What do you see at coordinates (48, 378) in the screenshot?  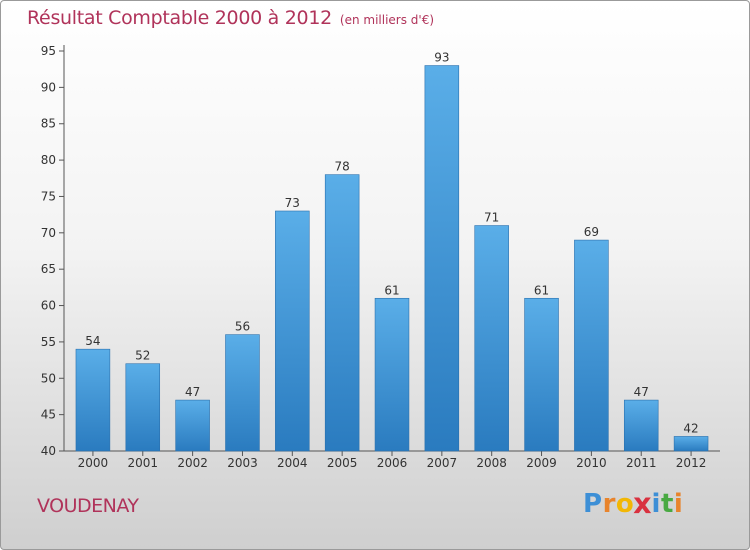 I see `y-tick-label: 50` at bounding box center [48, 378].